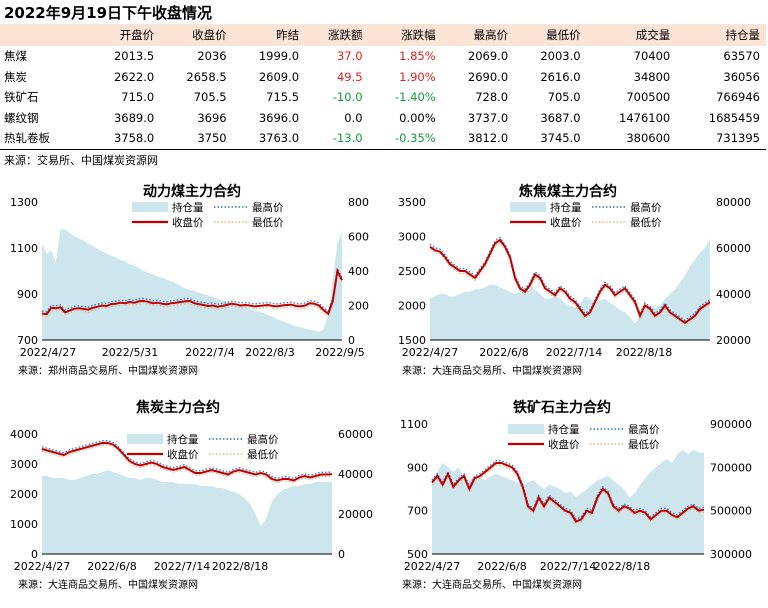  Describe the element at coordinates (741, 76) in the screenshot. I see `cell-oi: 36056` at that location.